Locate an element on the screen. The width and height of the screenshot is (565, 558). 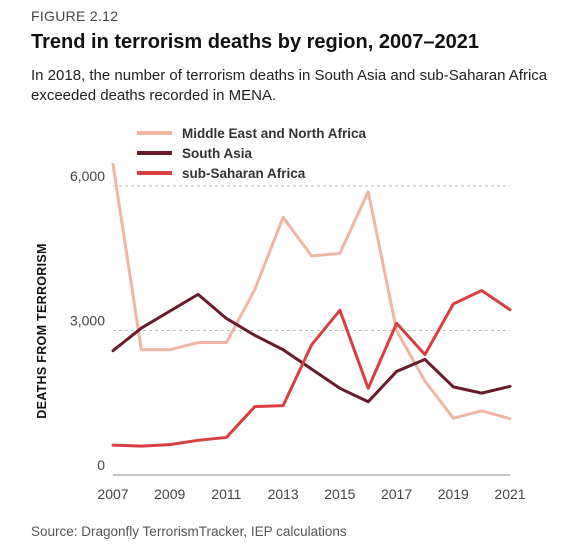
y-tick-label: 3,000 is located at coordinates (87, 321).